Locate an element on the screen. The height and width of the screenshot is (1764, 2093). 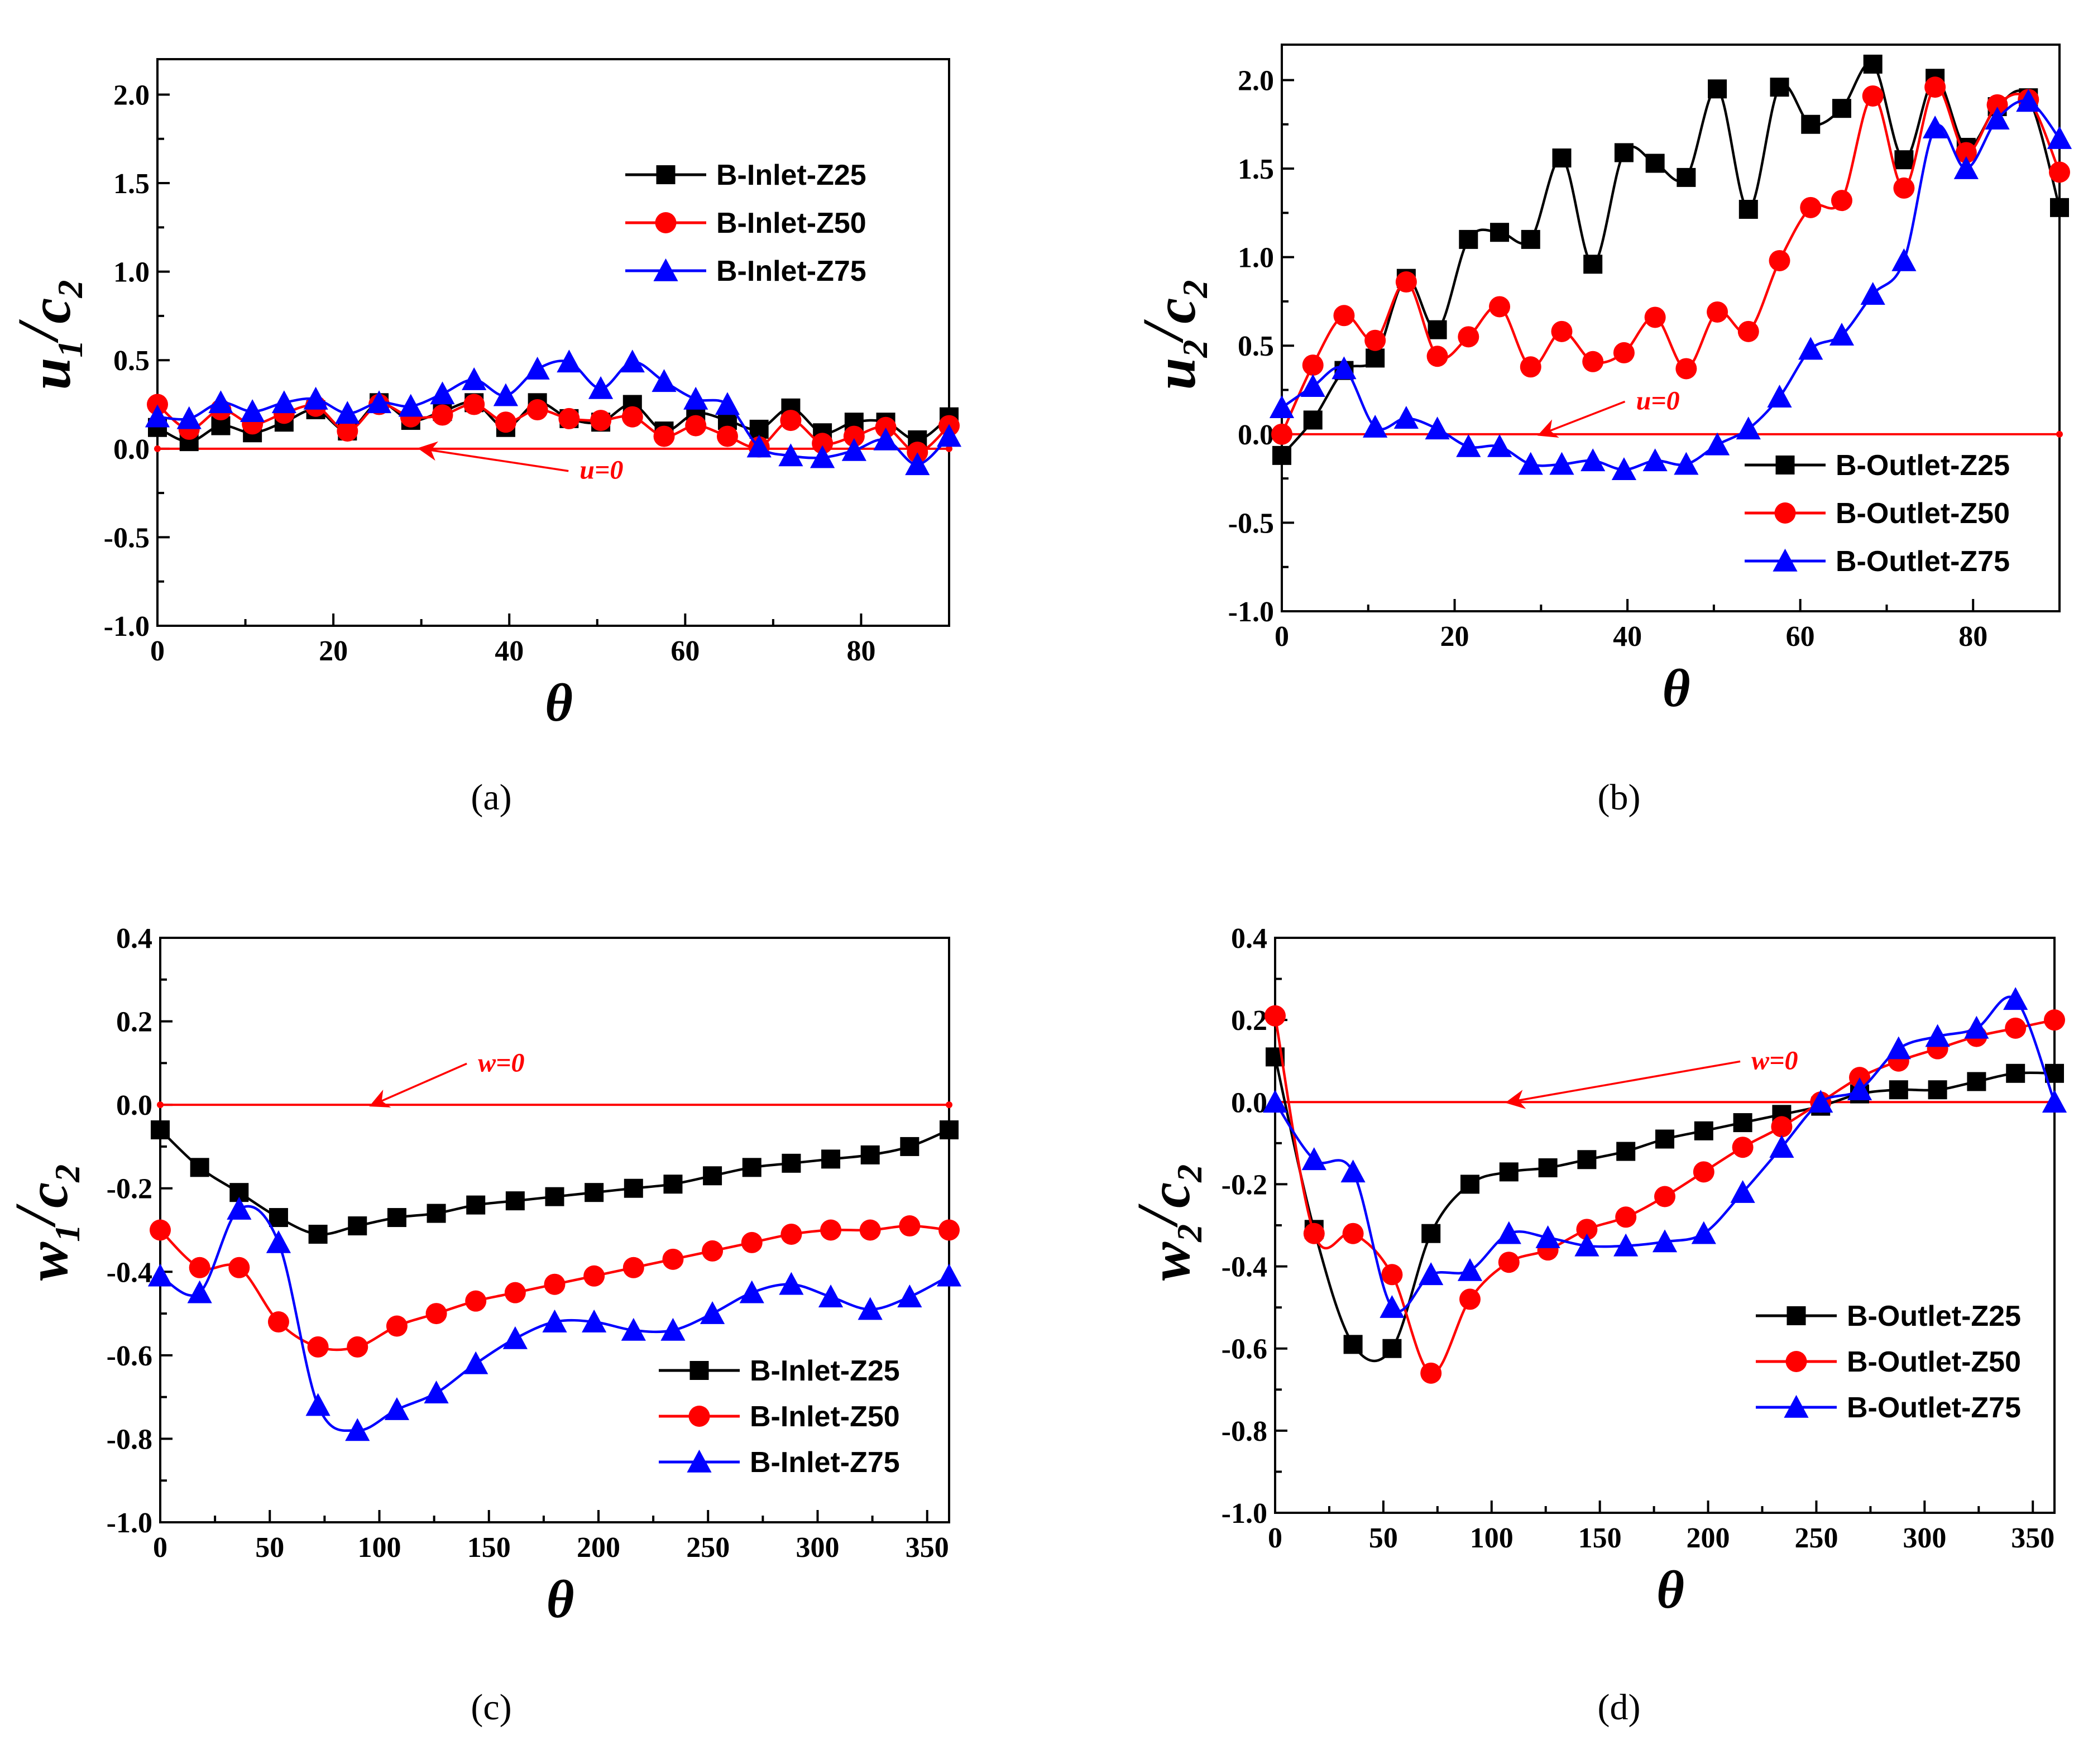
y-tick-label: -0.5 is located at coordinates (127, 538).